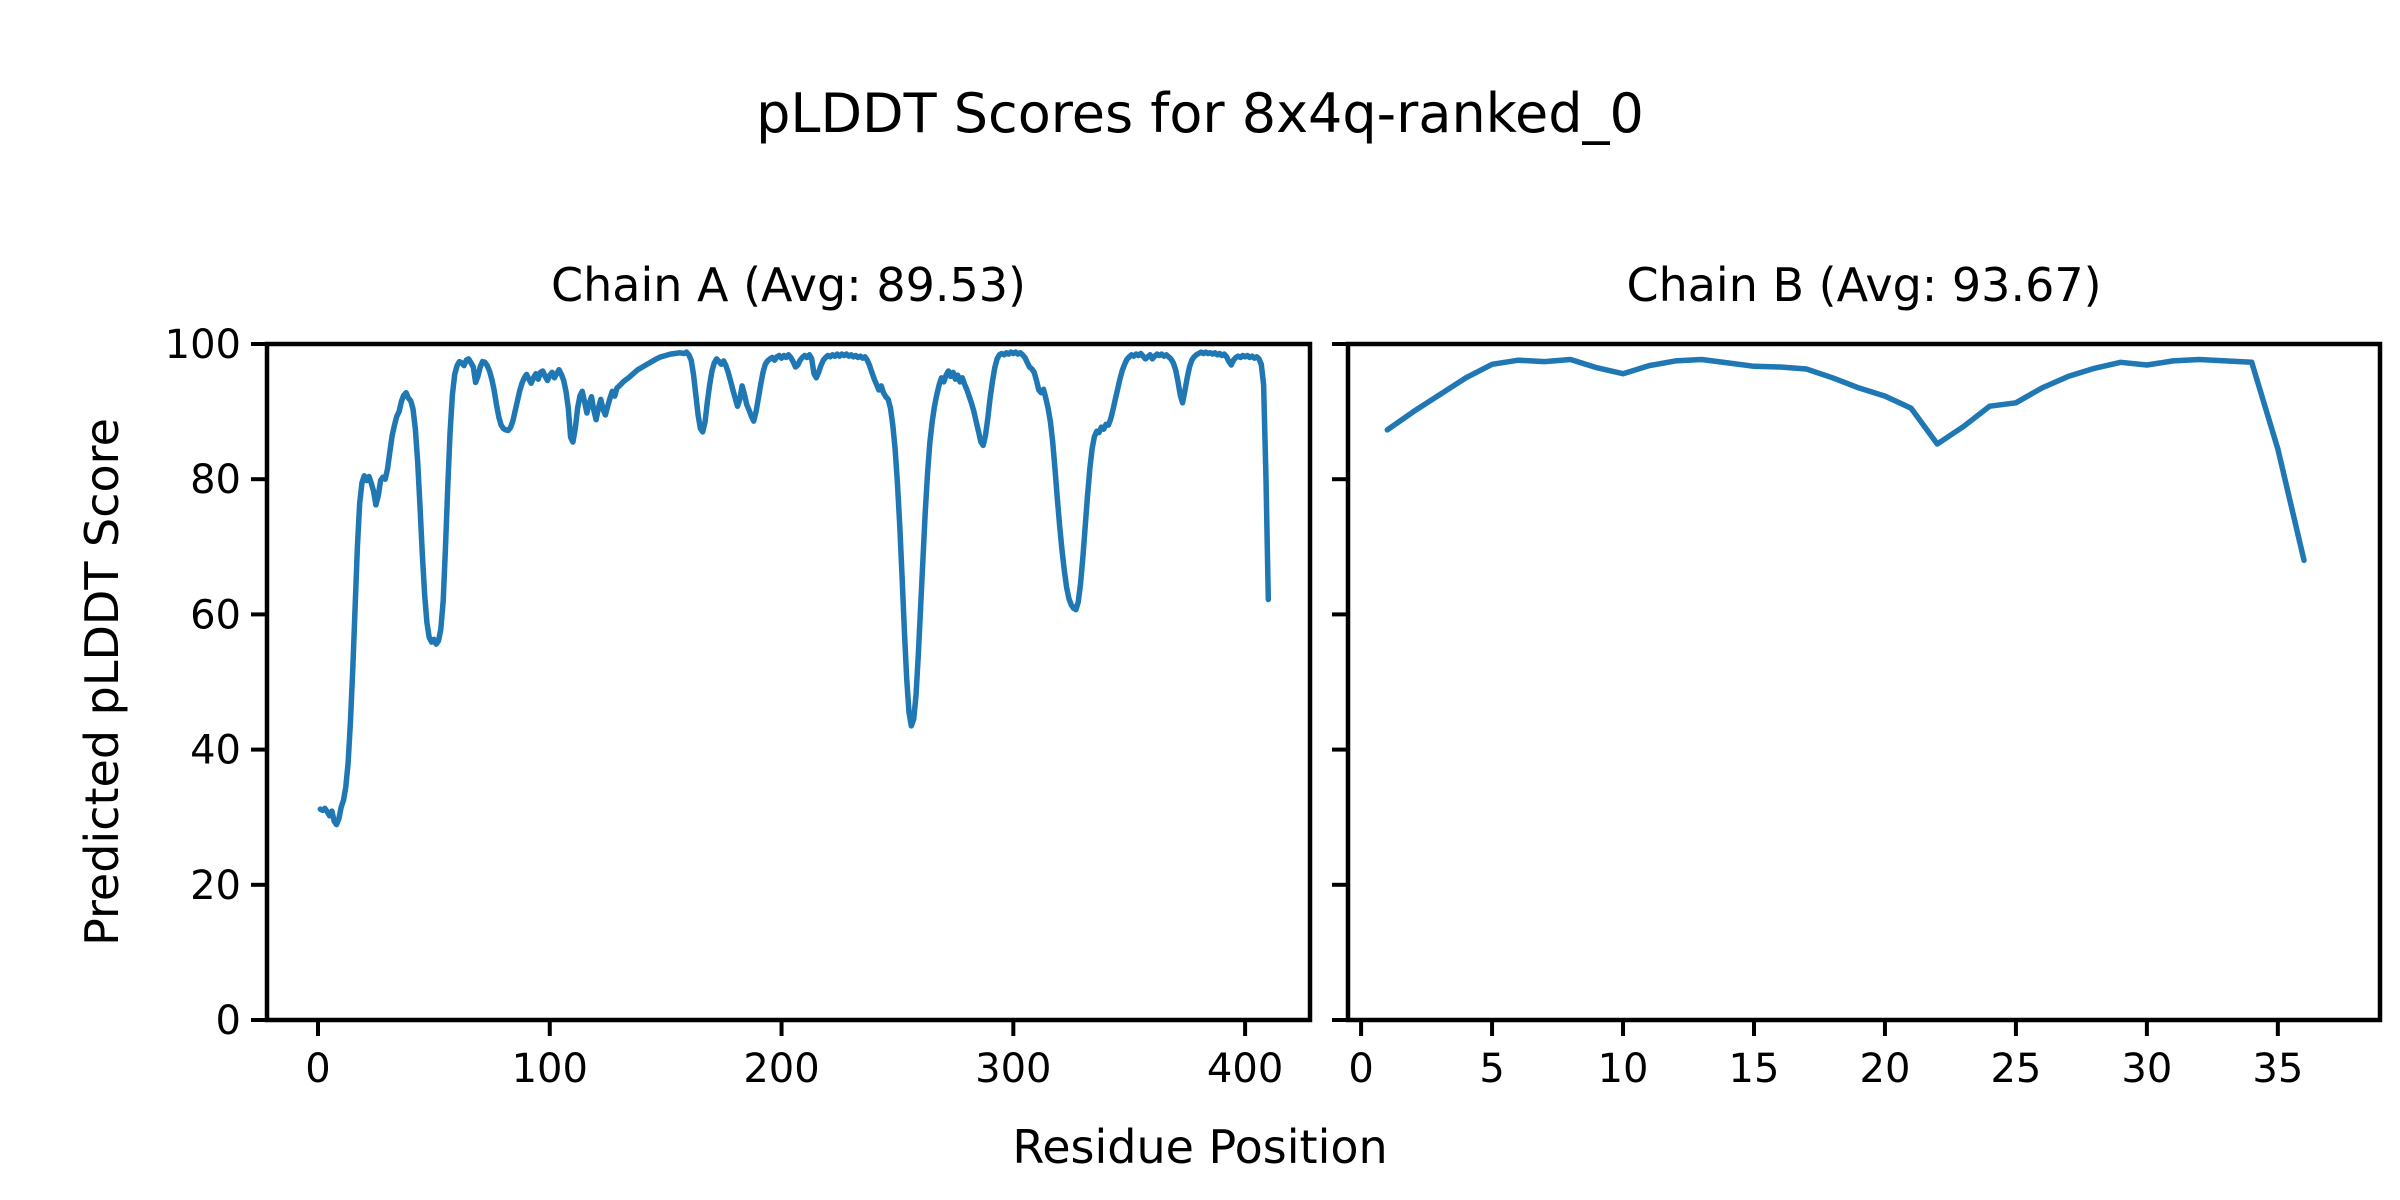 This screenshot has width=2400, height=1200. Describe the element at coordinates (1845, 460) in the screenshot. I see `chain-b-plddt-line` at that location.